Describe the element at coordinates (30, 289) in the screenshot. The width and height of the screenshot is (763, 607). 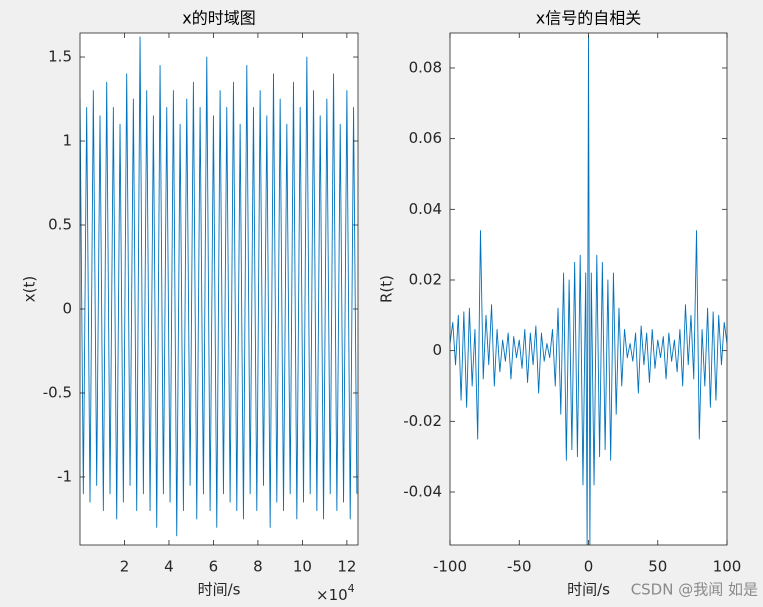
I see `y-axis-label: x(t)` at that location.